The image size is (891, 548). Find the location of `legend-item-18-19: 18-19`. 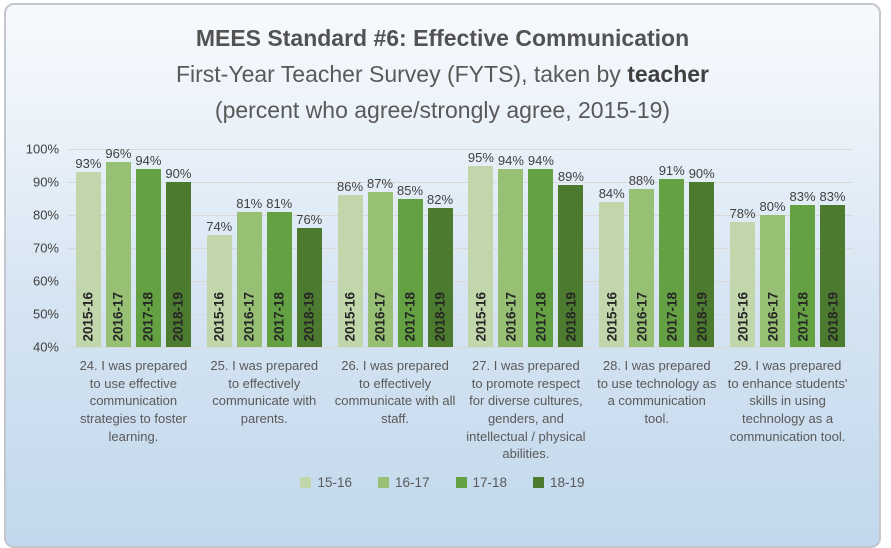

legend-item-18-19: 18-19 is located at coordinates (559, 482).